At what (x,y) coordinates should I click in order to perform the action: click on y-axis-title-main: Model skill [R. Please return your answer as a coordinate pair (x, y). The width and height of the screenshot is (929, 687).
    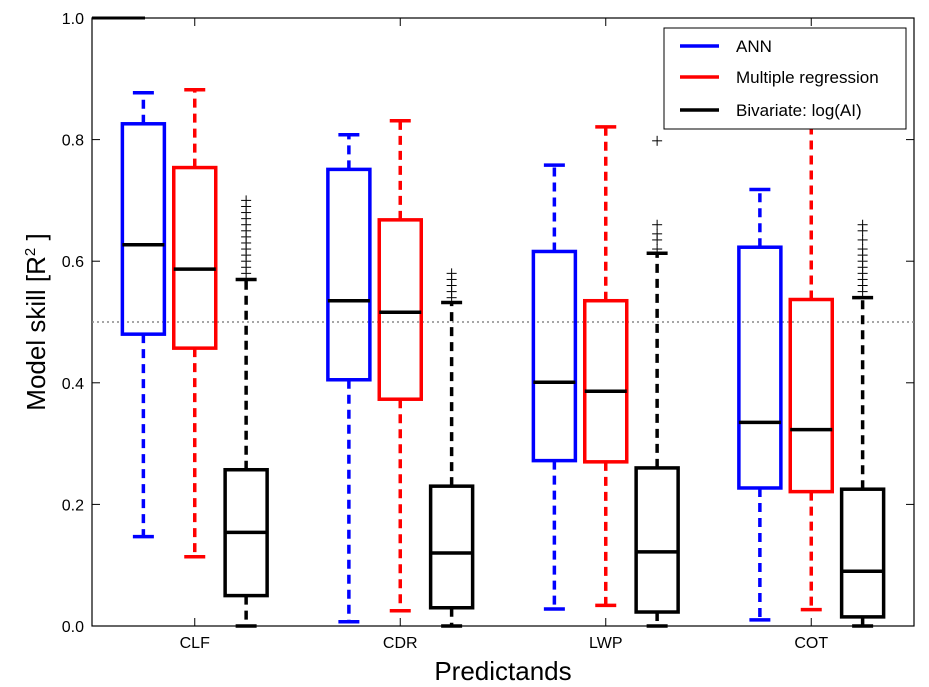
    Looking at the image, I should click on (36, 333).